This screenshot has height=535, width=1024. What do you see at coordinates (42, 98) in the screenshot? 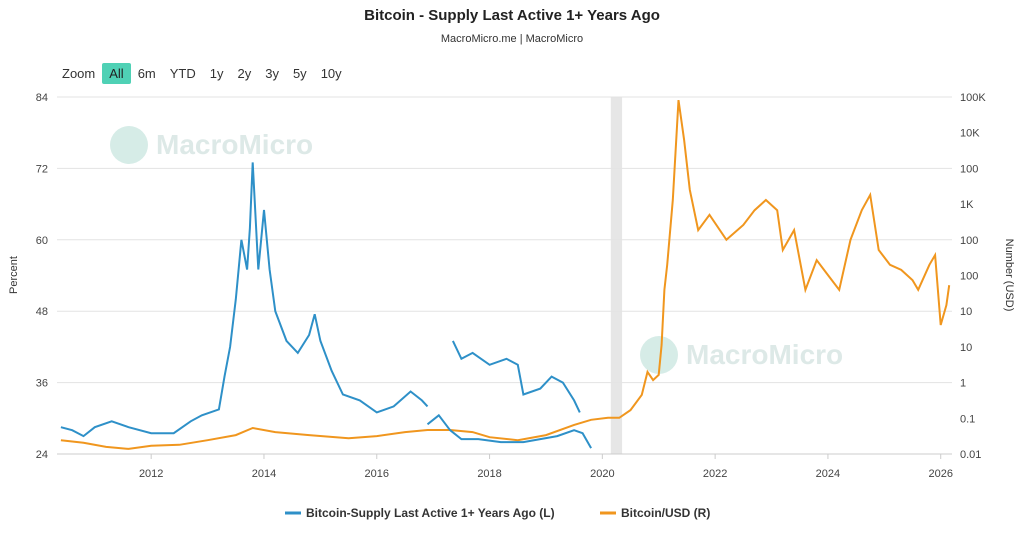
I see `left-tick-label: 84` at bounding box center [42, 98].